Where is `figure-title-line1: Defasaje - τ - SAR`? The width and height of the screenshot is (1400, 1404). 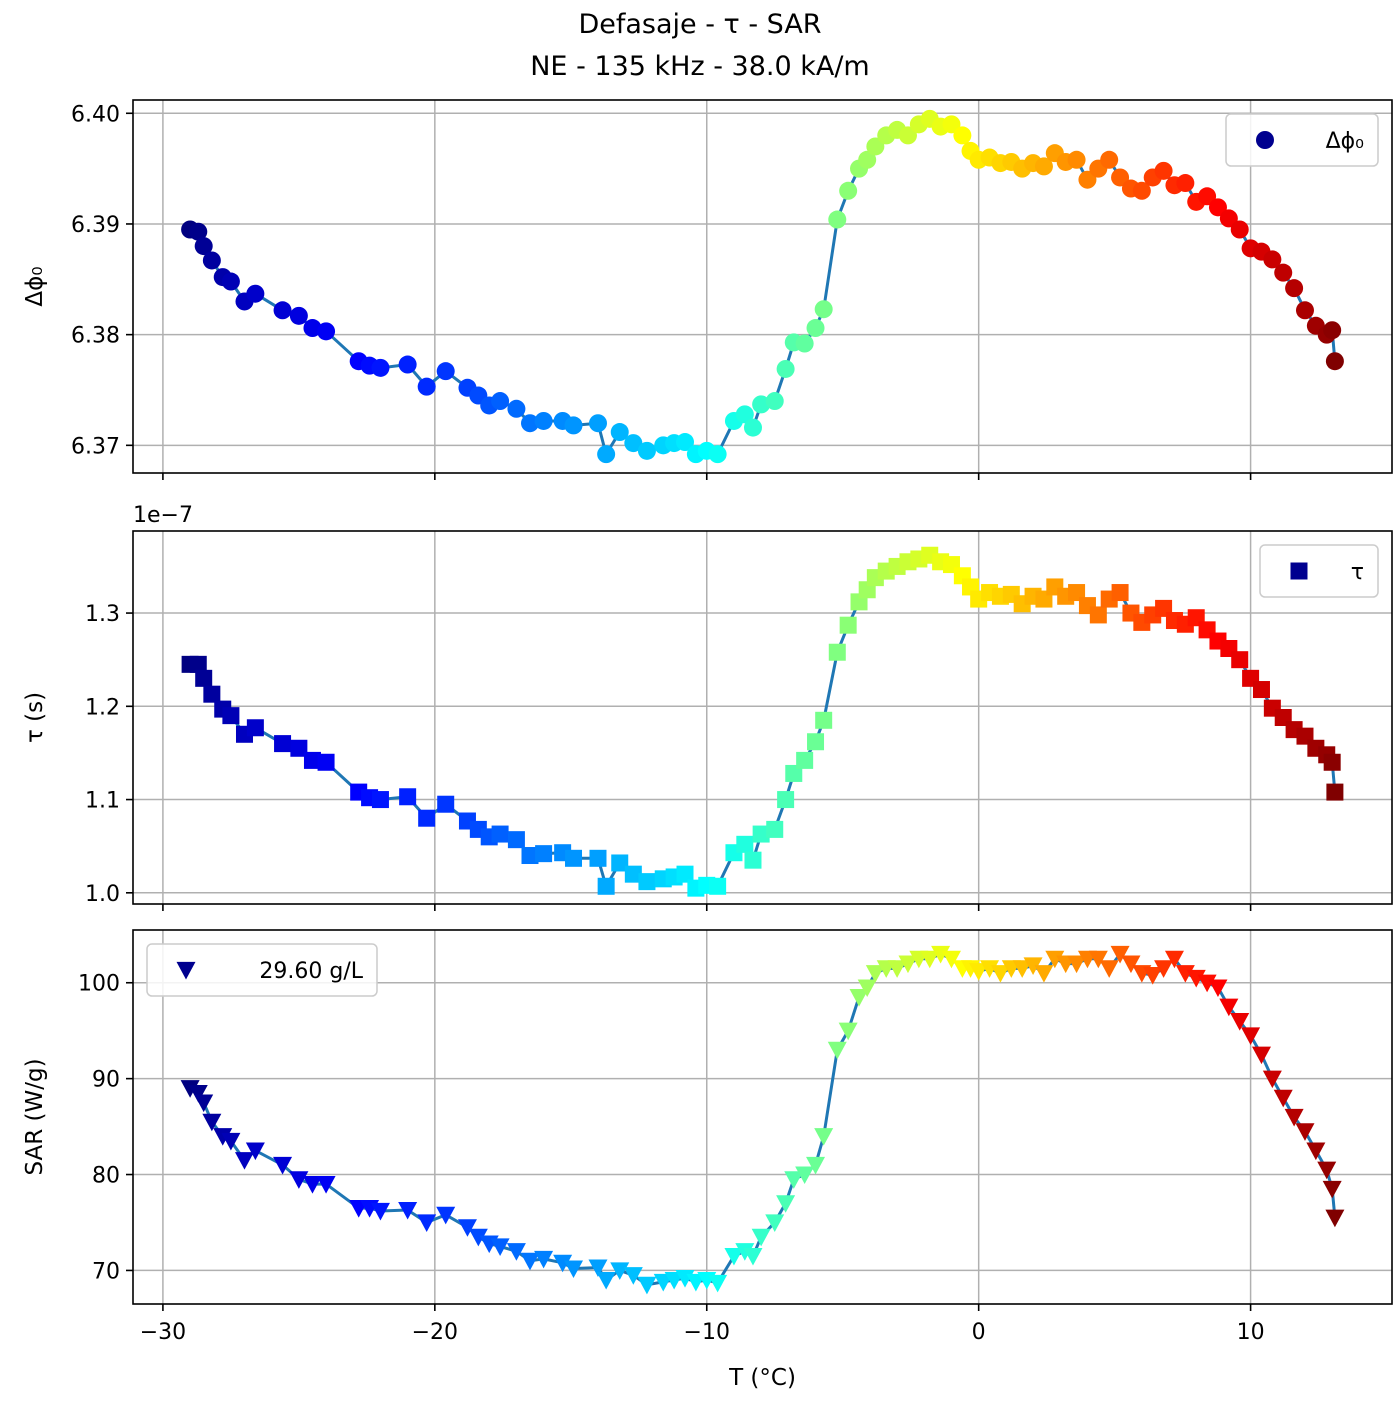
figure-title-line1: Defasaje - τ - SAR is located at coordinates (699, 24).